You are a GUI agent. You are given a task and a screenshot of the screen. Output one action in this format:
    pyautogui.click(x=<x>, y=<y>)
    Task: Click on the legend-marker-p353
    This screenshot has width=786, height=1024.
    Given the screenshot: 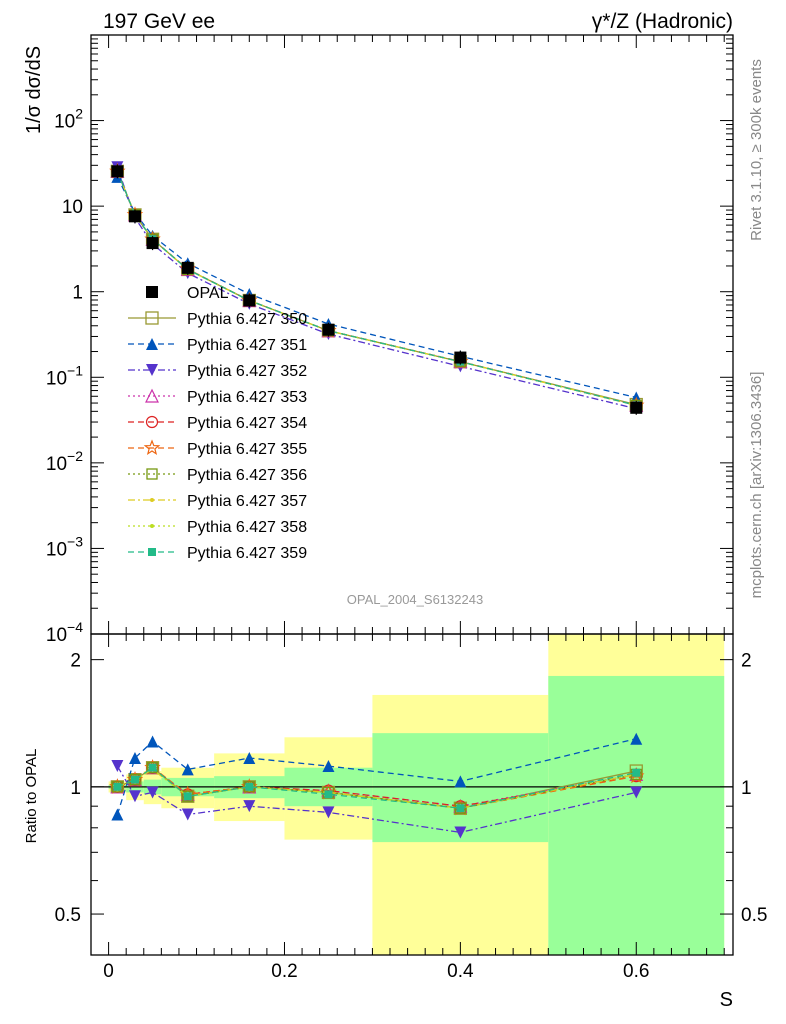 What is the action you would take?
    pyautogui.click(x=152, y=395)
    